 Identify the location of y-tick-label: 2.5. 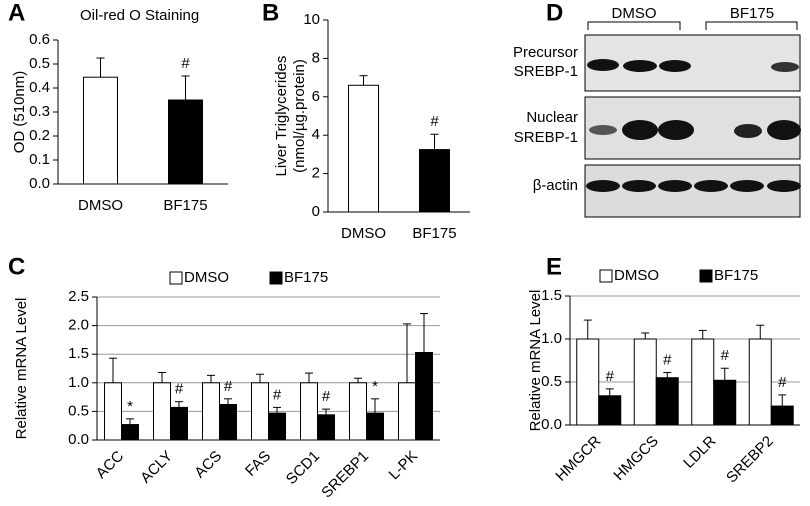
(78, 296).